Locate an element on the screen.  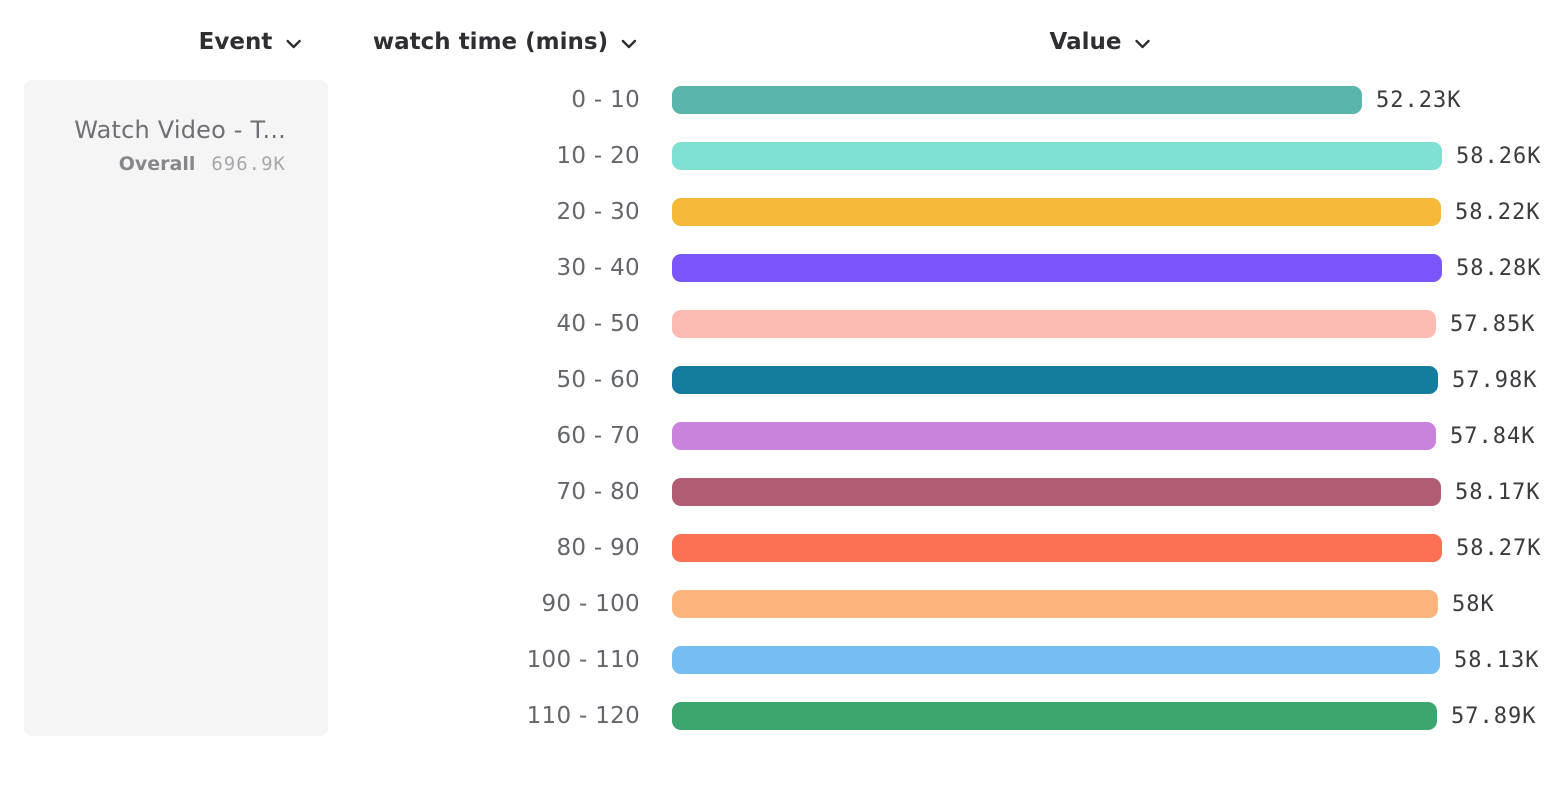
overall-row: Overall 696.9K is located at coordinates (155, 164).